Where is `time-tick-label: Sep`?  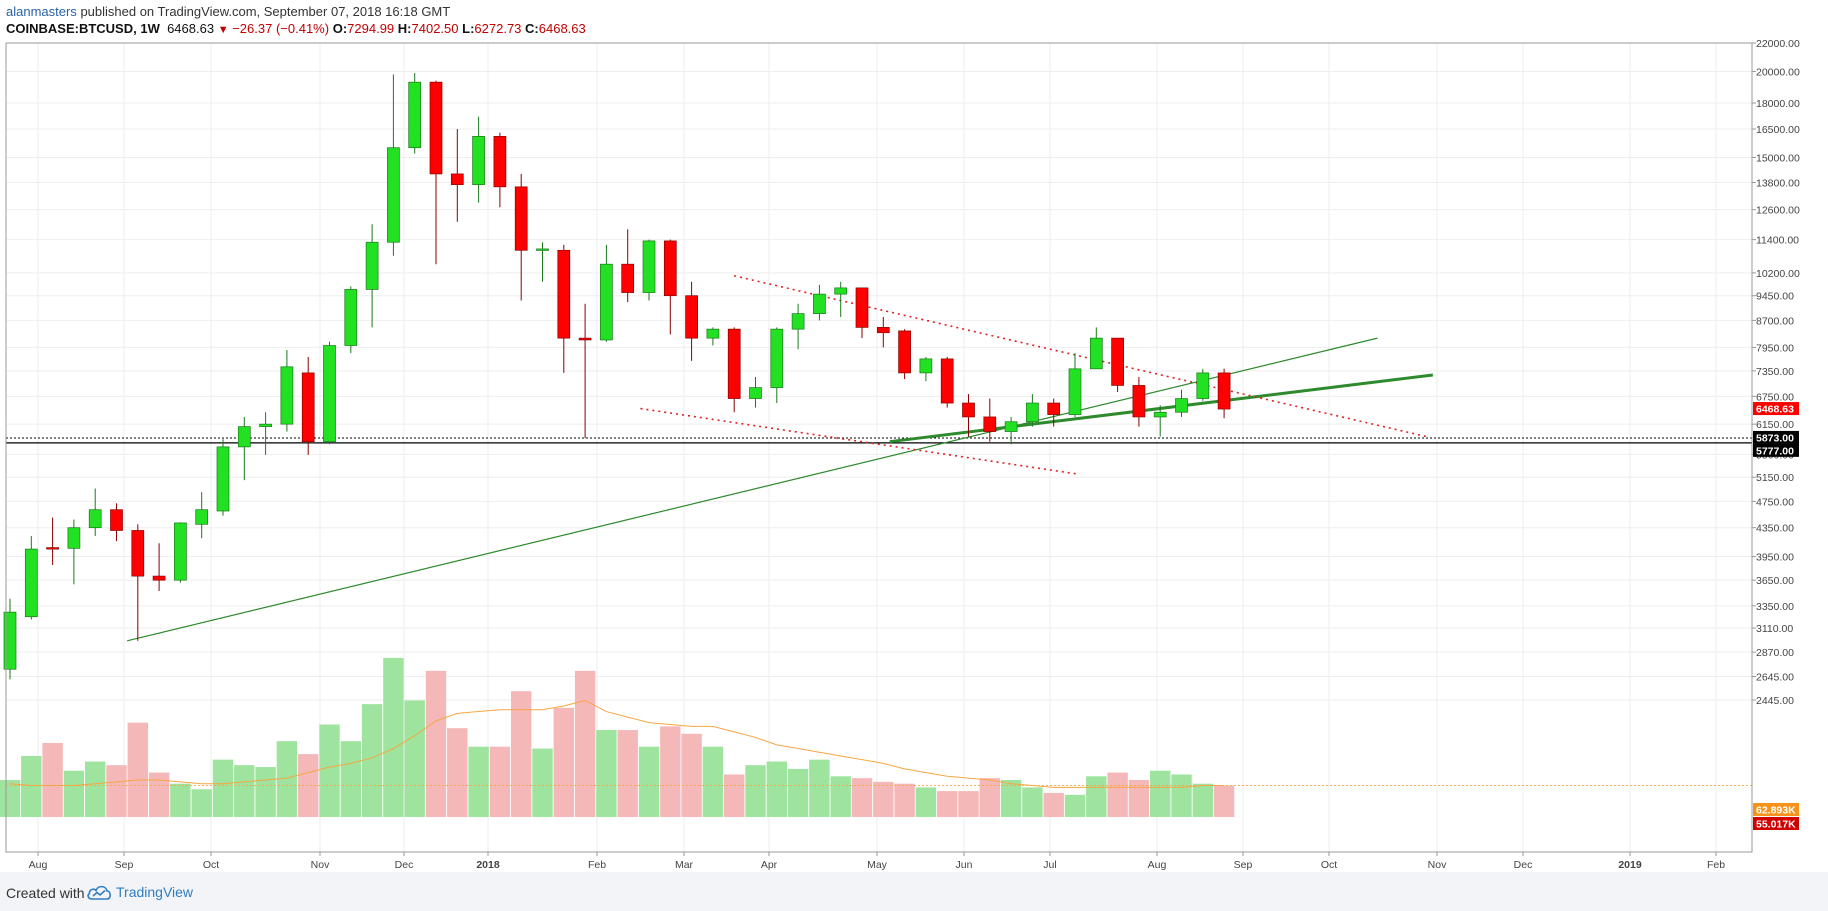 time-tick-label: Sep is located at coordinates (124, 865).